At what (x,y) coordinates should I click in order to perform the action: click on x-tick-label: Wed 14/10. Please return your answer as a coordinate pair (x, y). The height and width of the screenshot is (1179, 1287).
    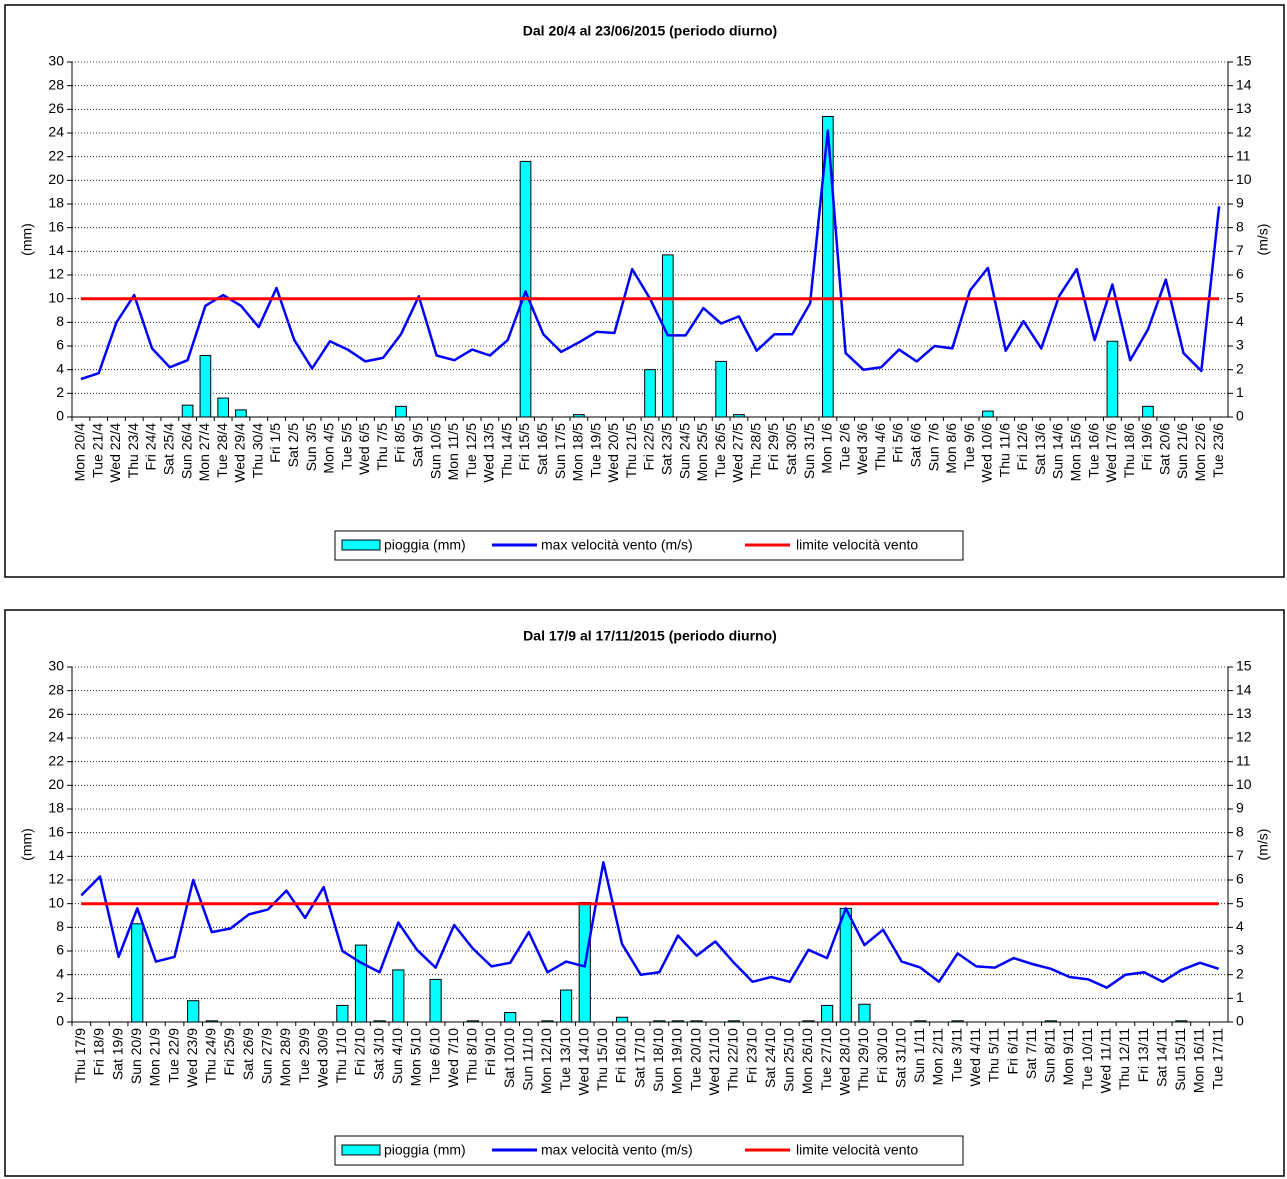
    Looking at the image, I should click on (583, 1062).